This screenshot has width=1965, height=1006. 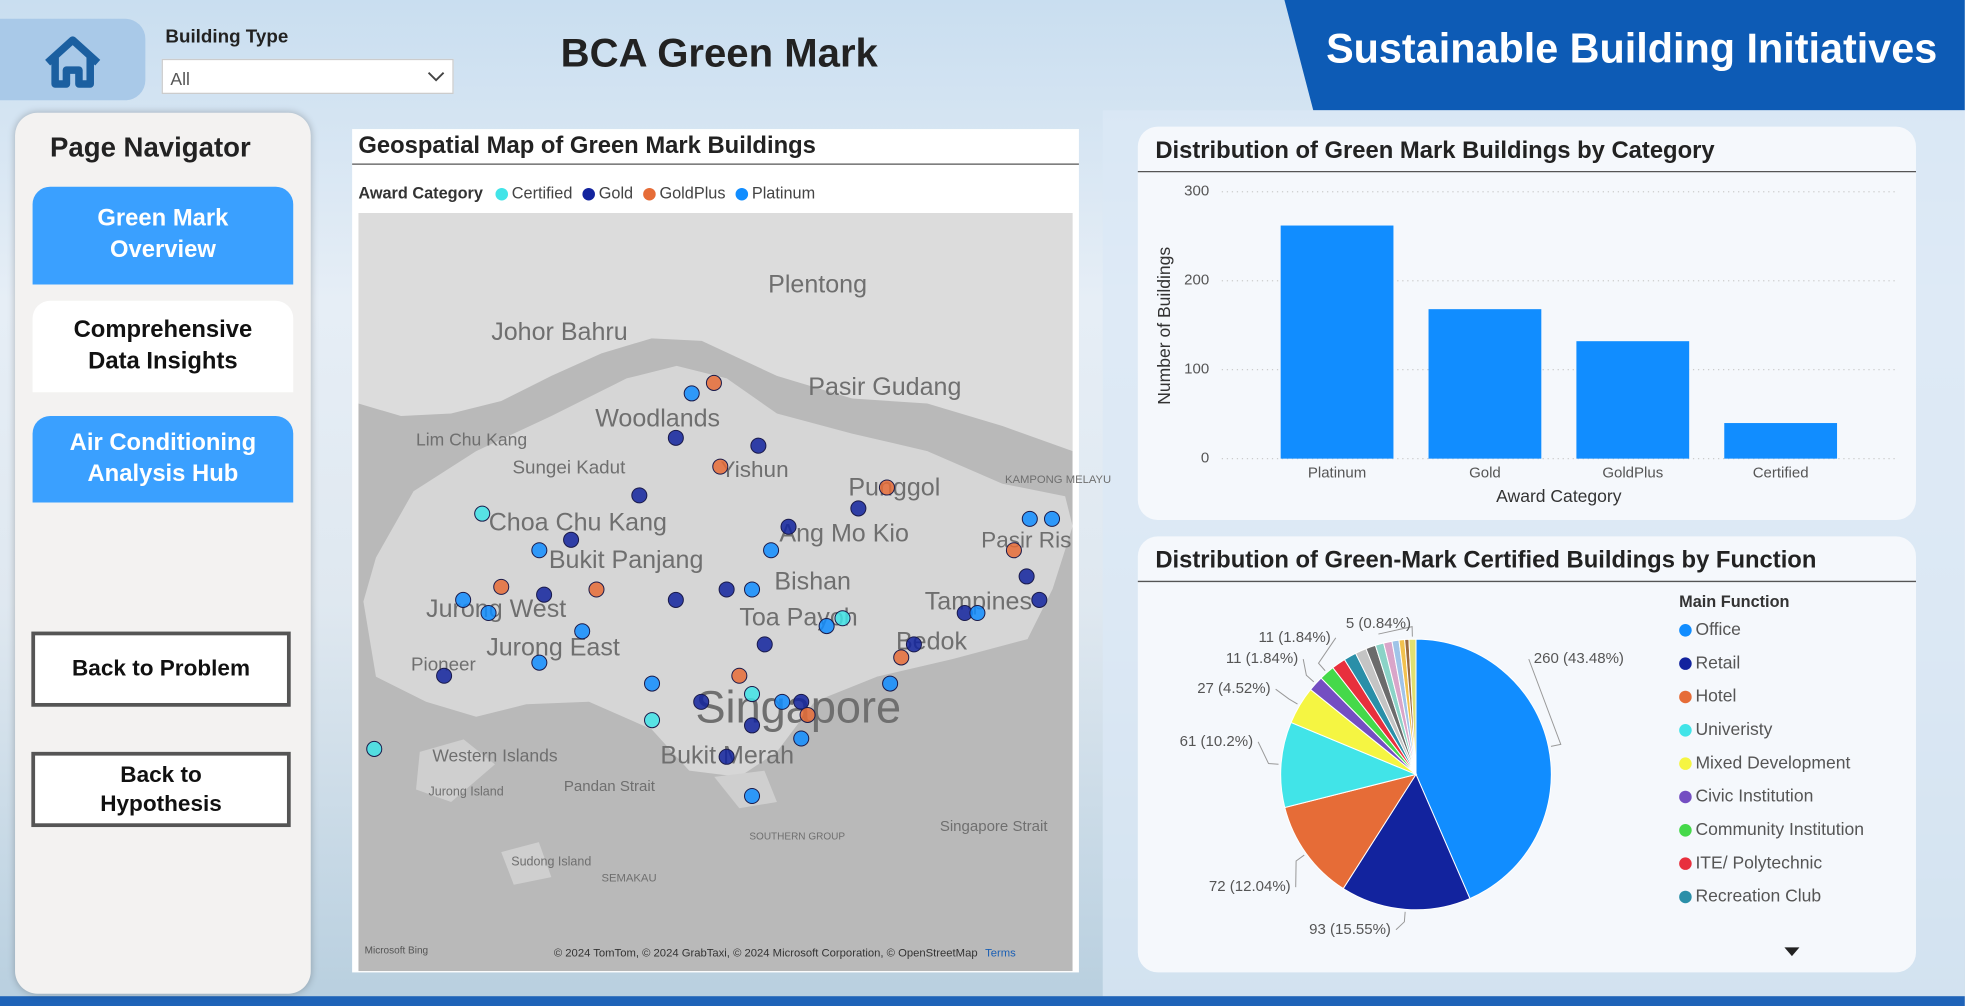 What do you see at coordinates (1717, 662) in the screenshot?
I see `legend-label: Retail` at bounding box center [1717, 662].